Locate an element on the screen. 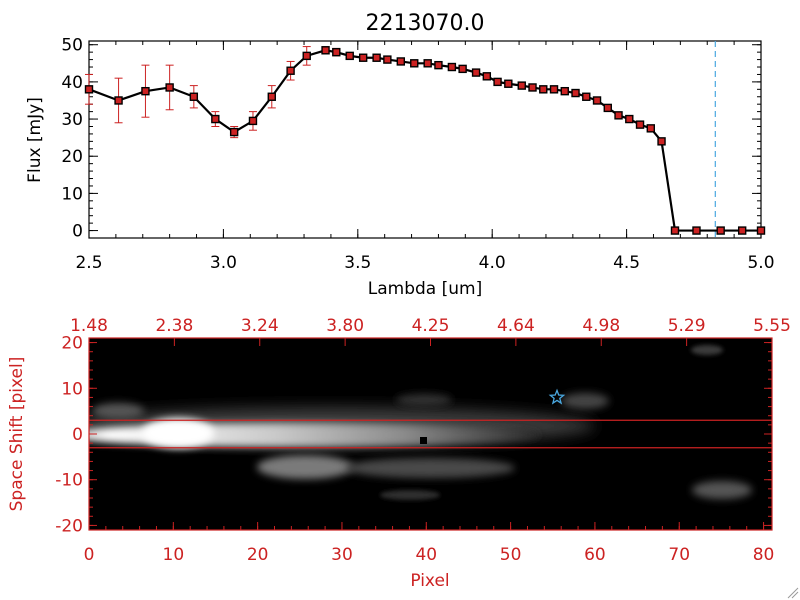 This screenshot has height=600, width=800. shift-tick-label: -10 is located at coordinates (69, 481).